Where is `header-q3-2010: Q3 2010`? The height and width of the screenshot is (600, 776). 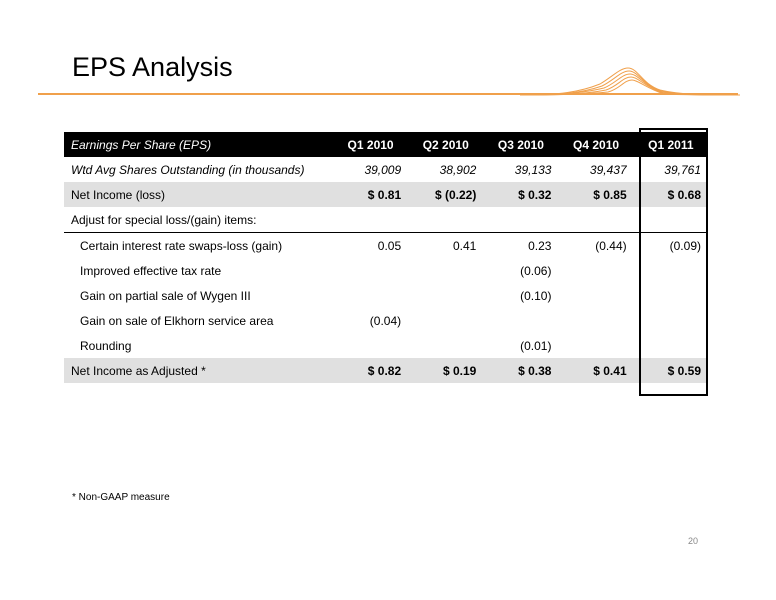
header-q3-2010: Q3 2010 is located at coordinates (521, 144).